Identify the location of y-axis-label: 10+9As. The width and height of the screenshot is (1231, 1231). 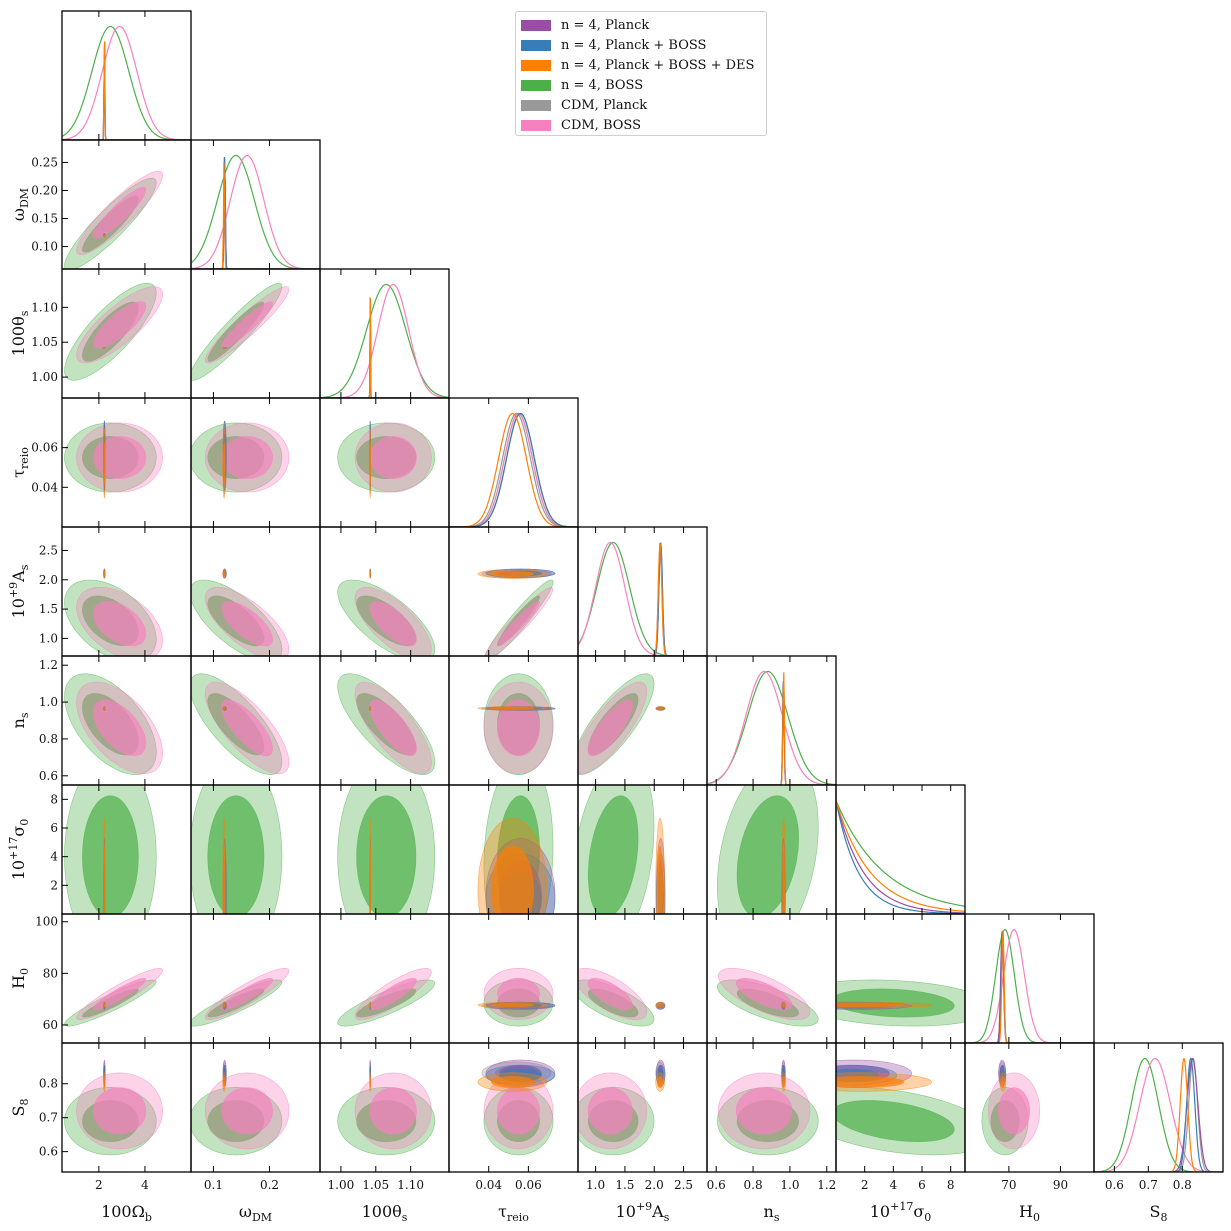
(19, 591).